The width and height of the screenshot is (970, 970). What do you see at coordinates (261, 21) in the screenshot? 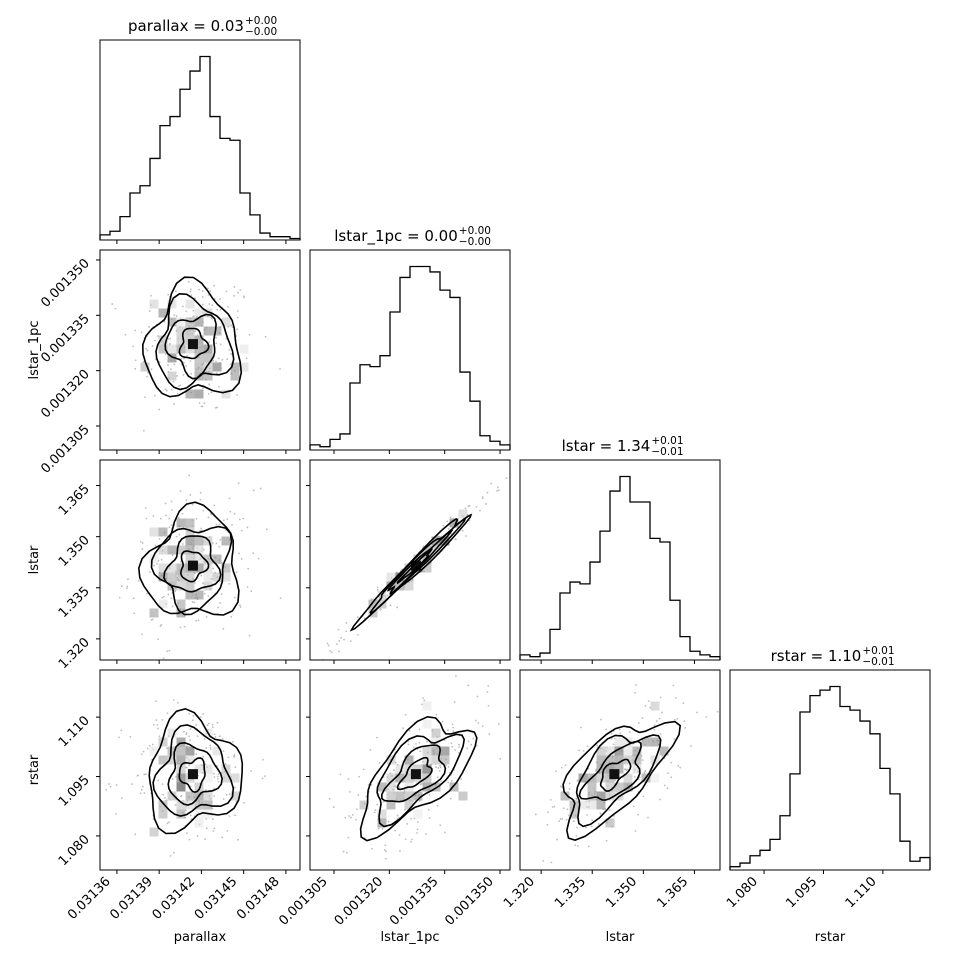
I see `title-upper-error: +0.00` at bounding box center [261, 21].